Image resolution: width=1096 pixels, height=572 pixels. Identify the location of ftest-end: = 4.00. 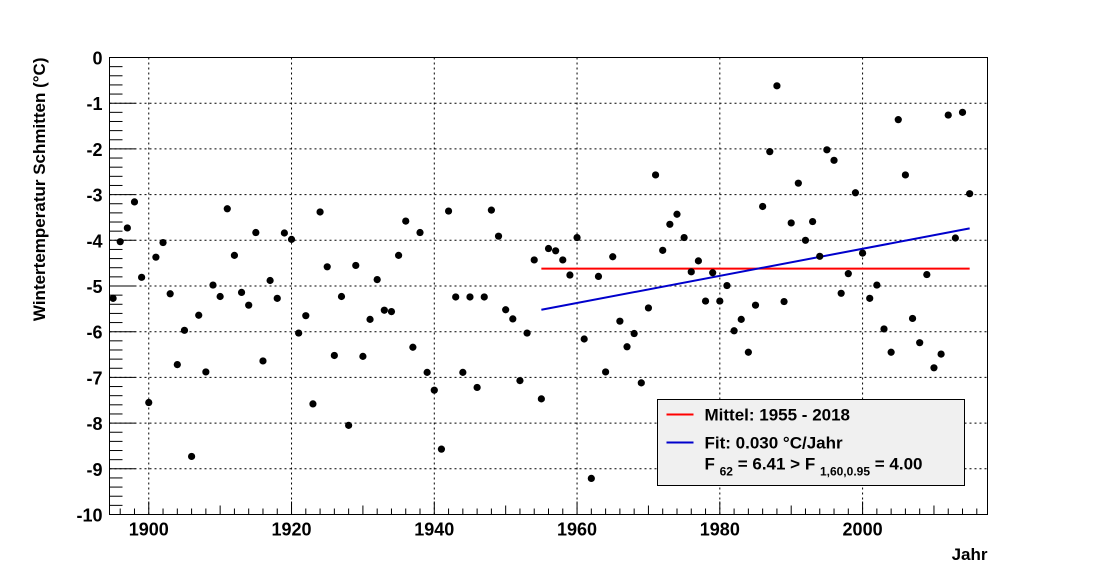
(899, 464).